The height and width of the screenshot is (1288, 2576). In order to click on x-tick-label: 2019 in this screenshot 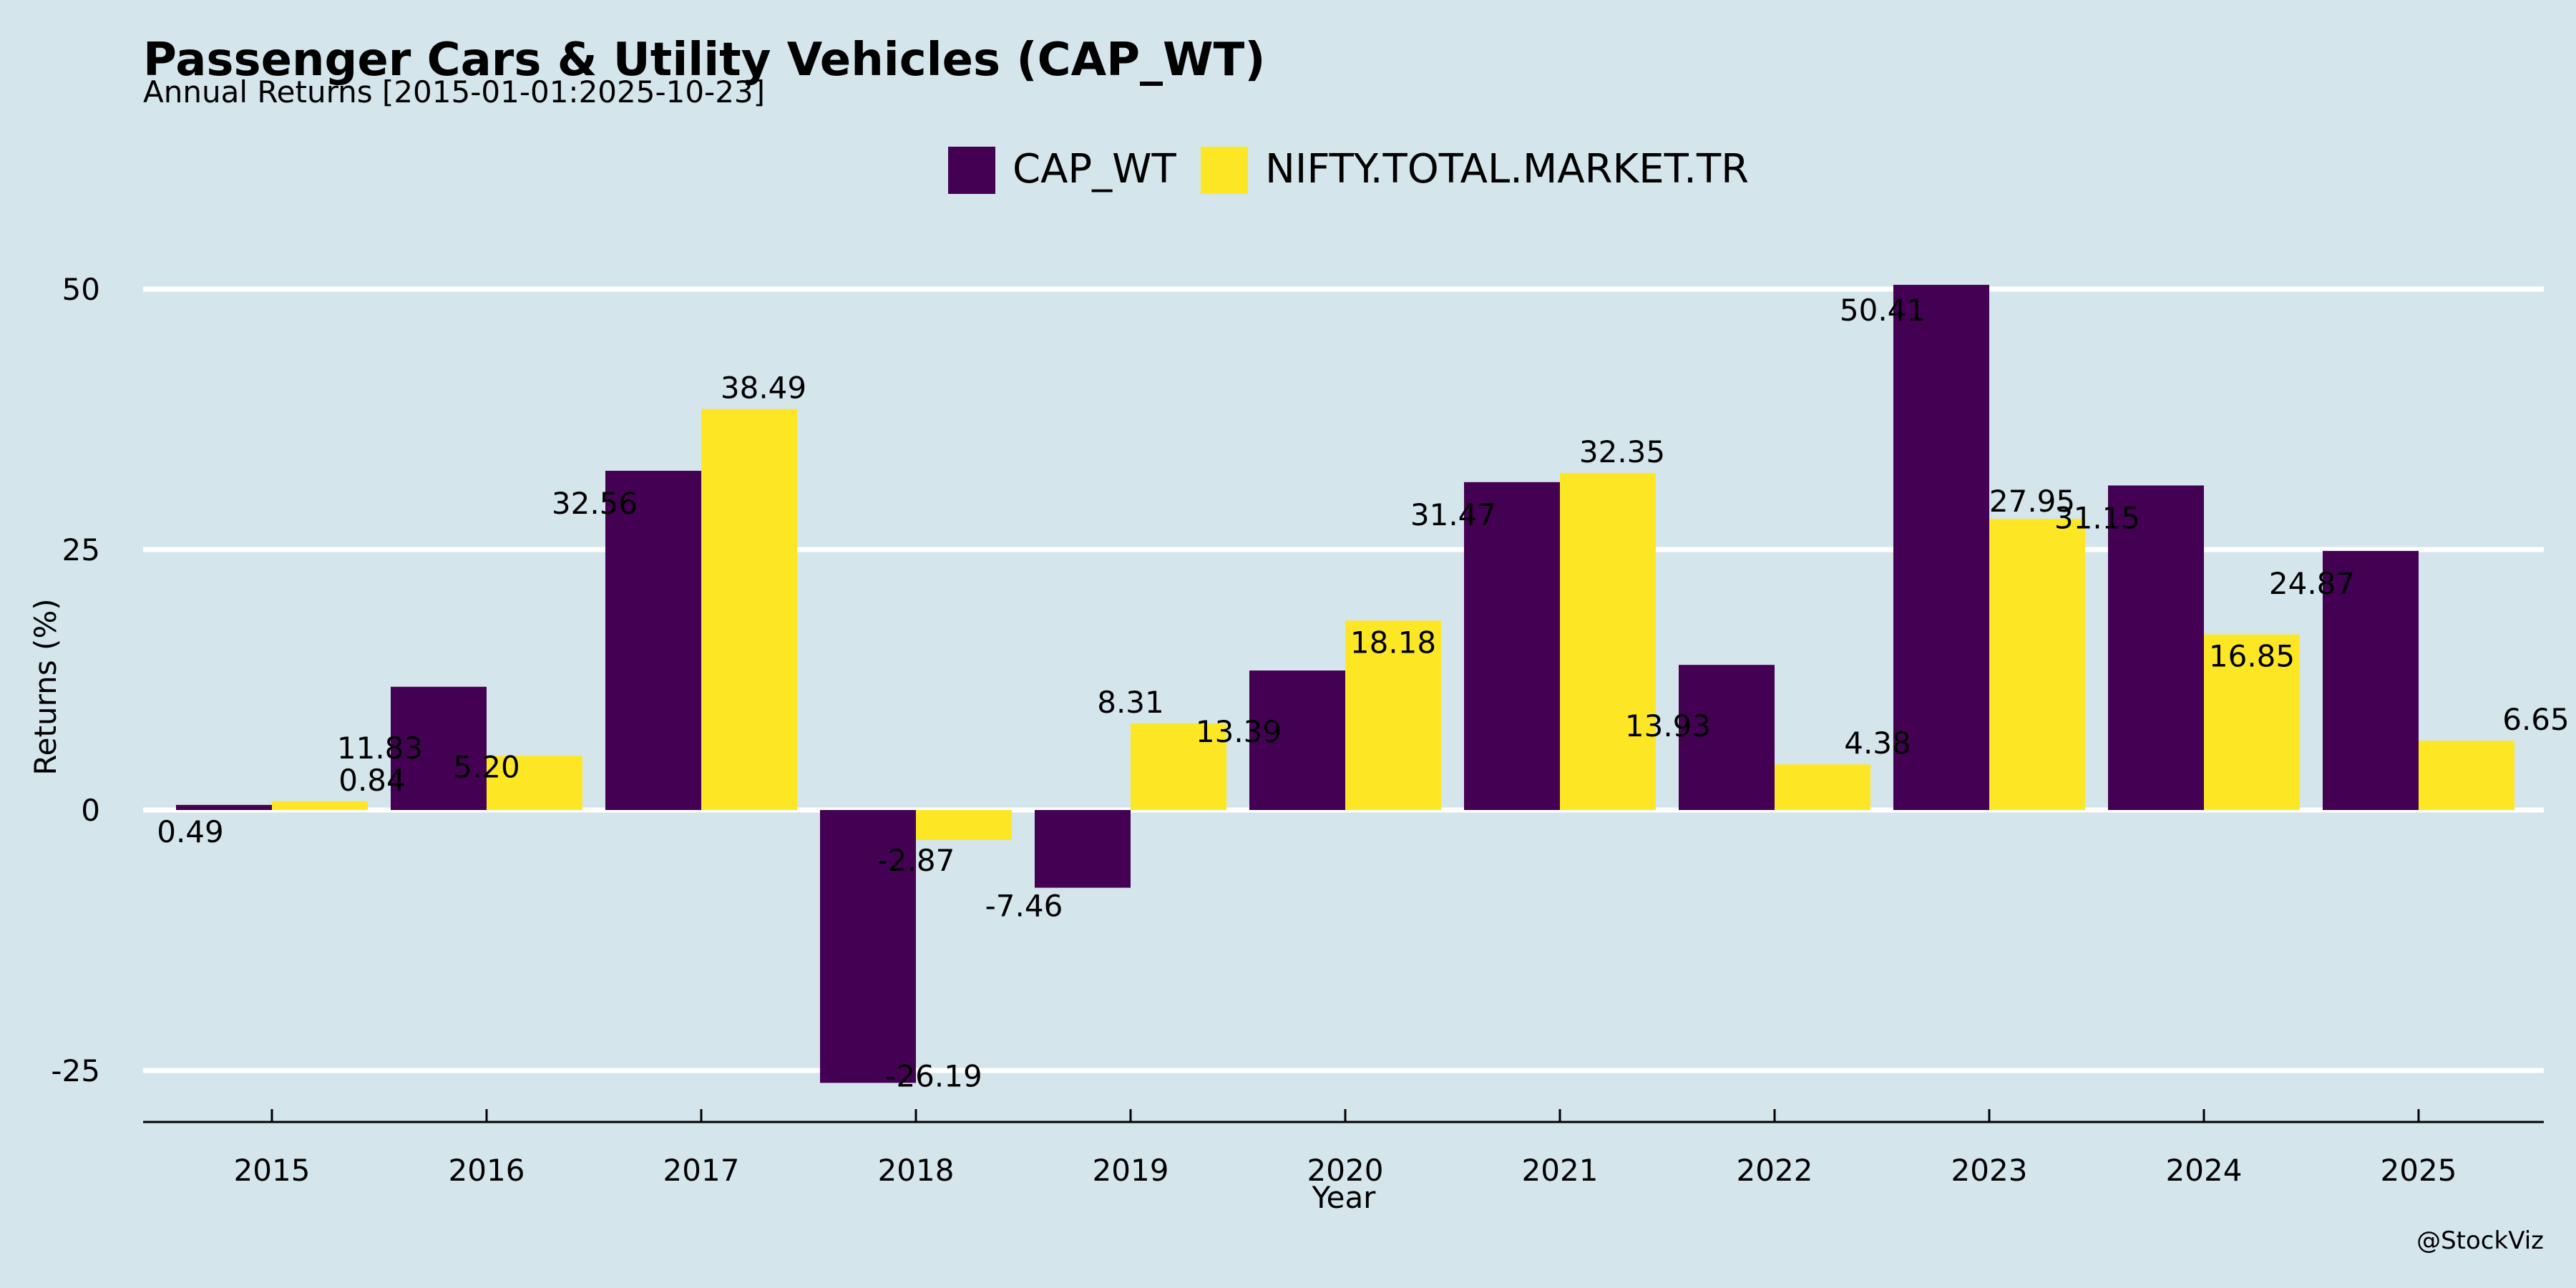, I will do `click(1131, 1170)`.